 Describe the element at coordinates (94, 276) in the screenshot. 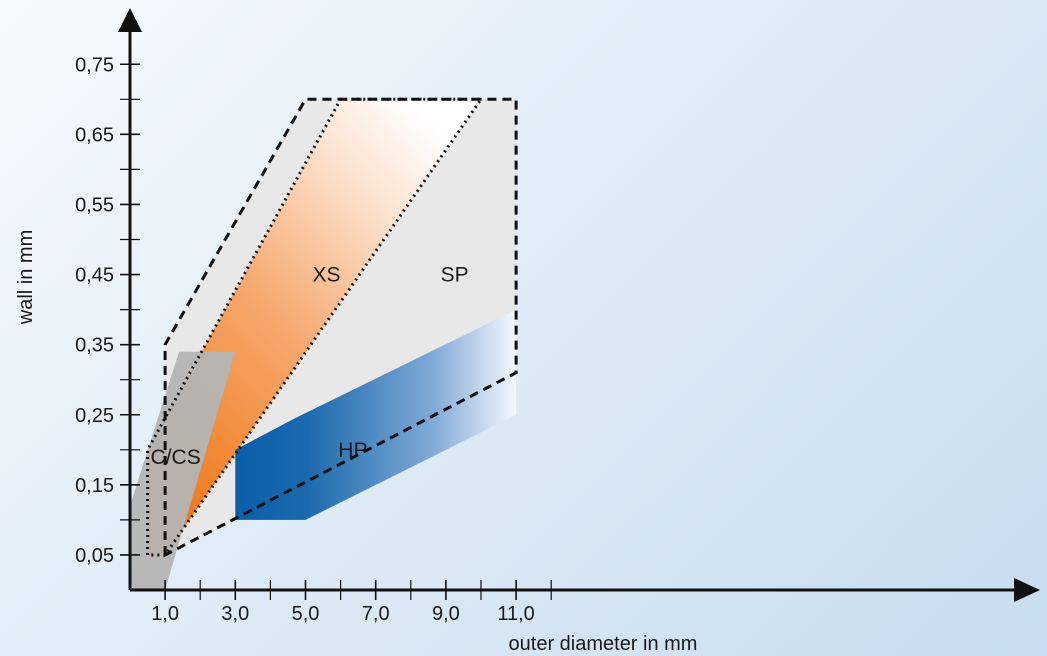

I see `y-tick-label: 0,45` at that location.